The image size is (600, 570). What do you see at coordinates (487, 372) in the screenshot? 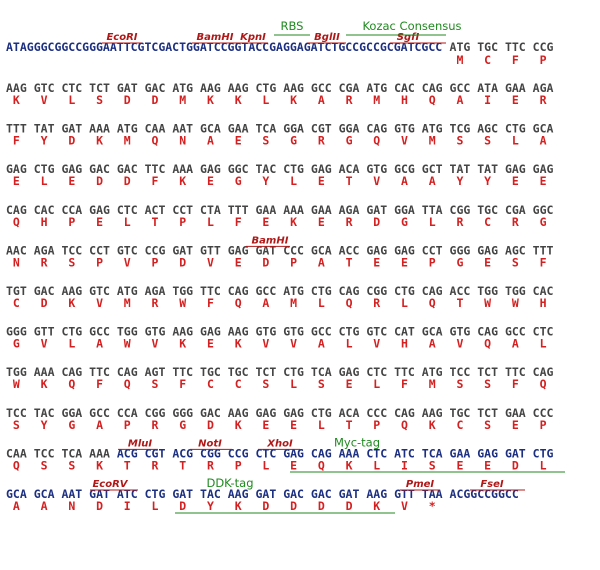
I see `codon: TCT` at bounding box center [487, 372].